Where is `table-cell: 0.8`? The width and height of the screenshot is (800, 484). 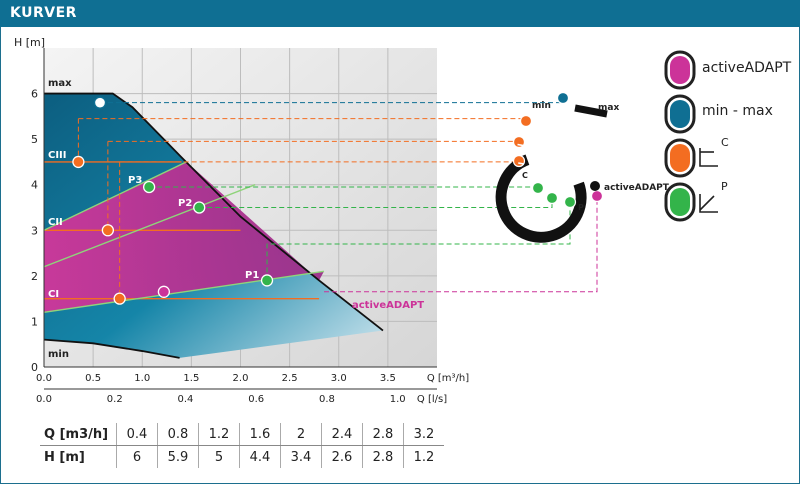 table-cell: 0.8 is located at coordinates (178, 434).